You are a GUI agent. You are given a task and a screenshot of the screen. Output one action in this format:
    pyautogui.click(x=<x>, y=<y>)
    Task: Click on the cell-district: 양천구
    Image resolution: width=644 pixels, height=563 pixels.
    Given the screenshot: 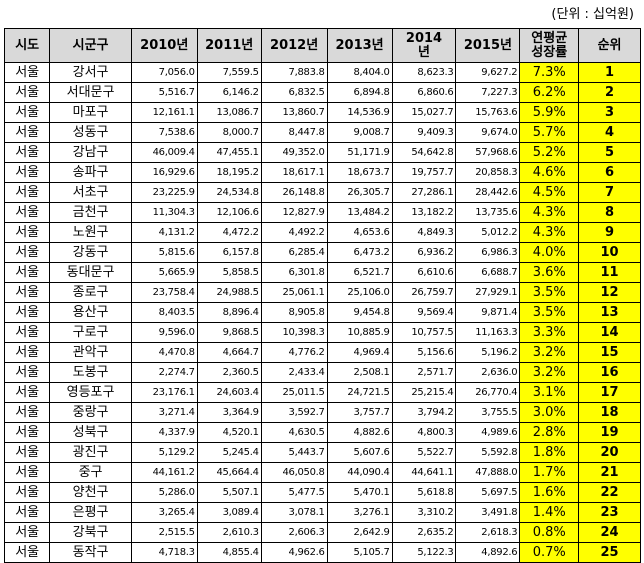 What is the action you would take?
    pyautogui.click(x=90, y=492)
    